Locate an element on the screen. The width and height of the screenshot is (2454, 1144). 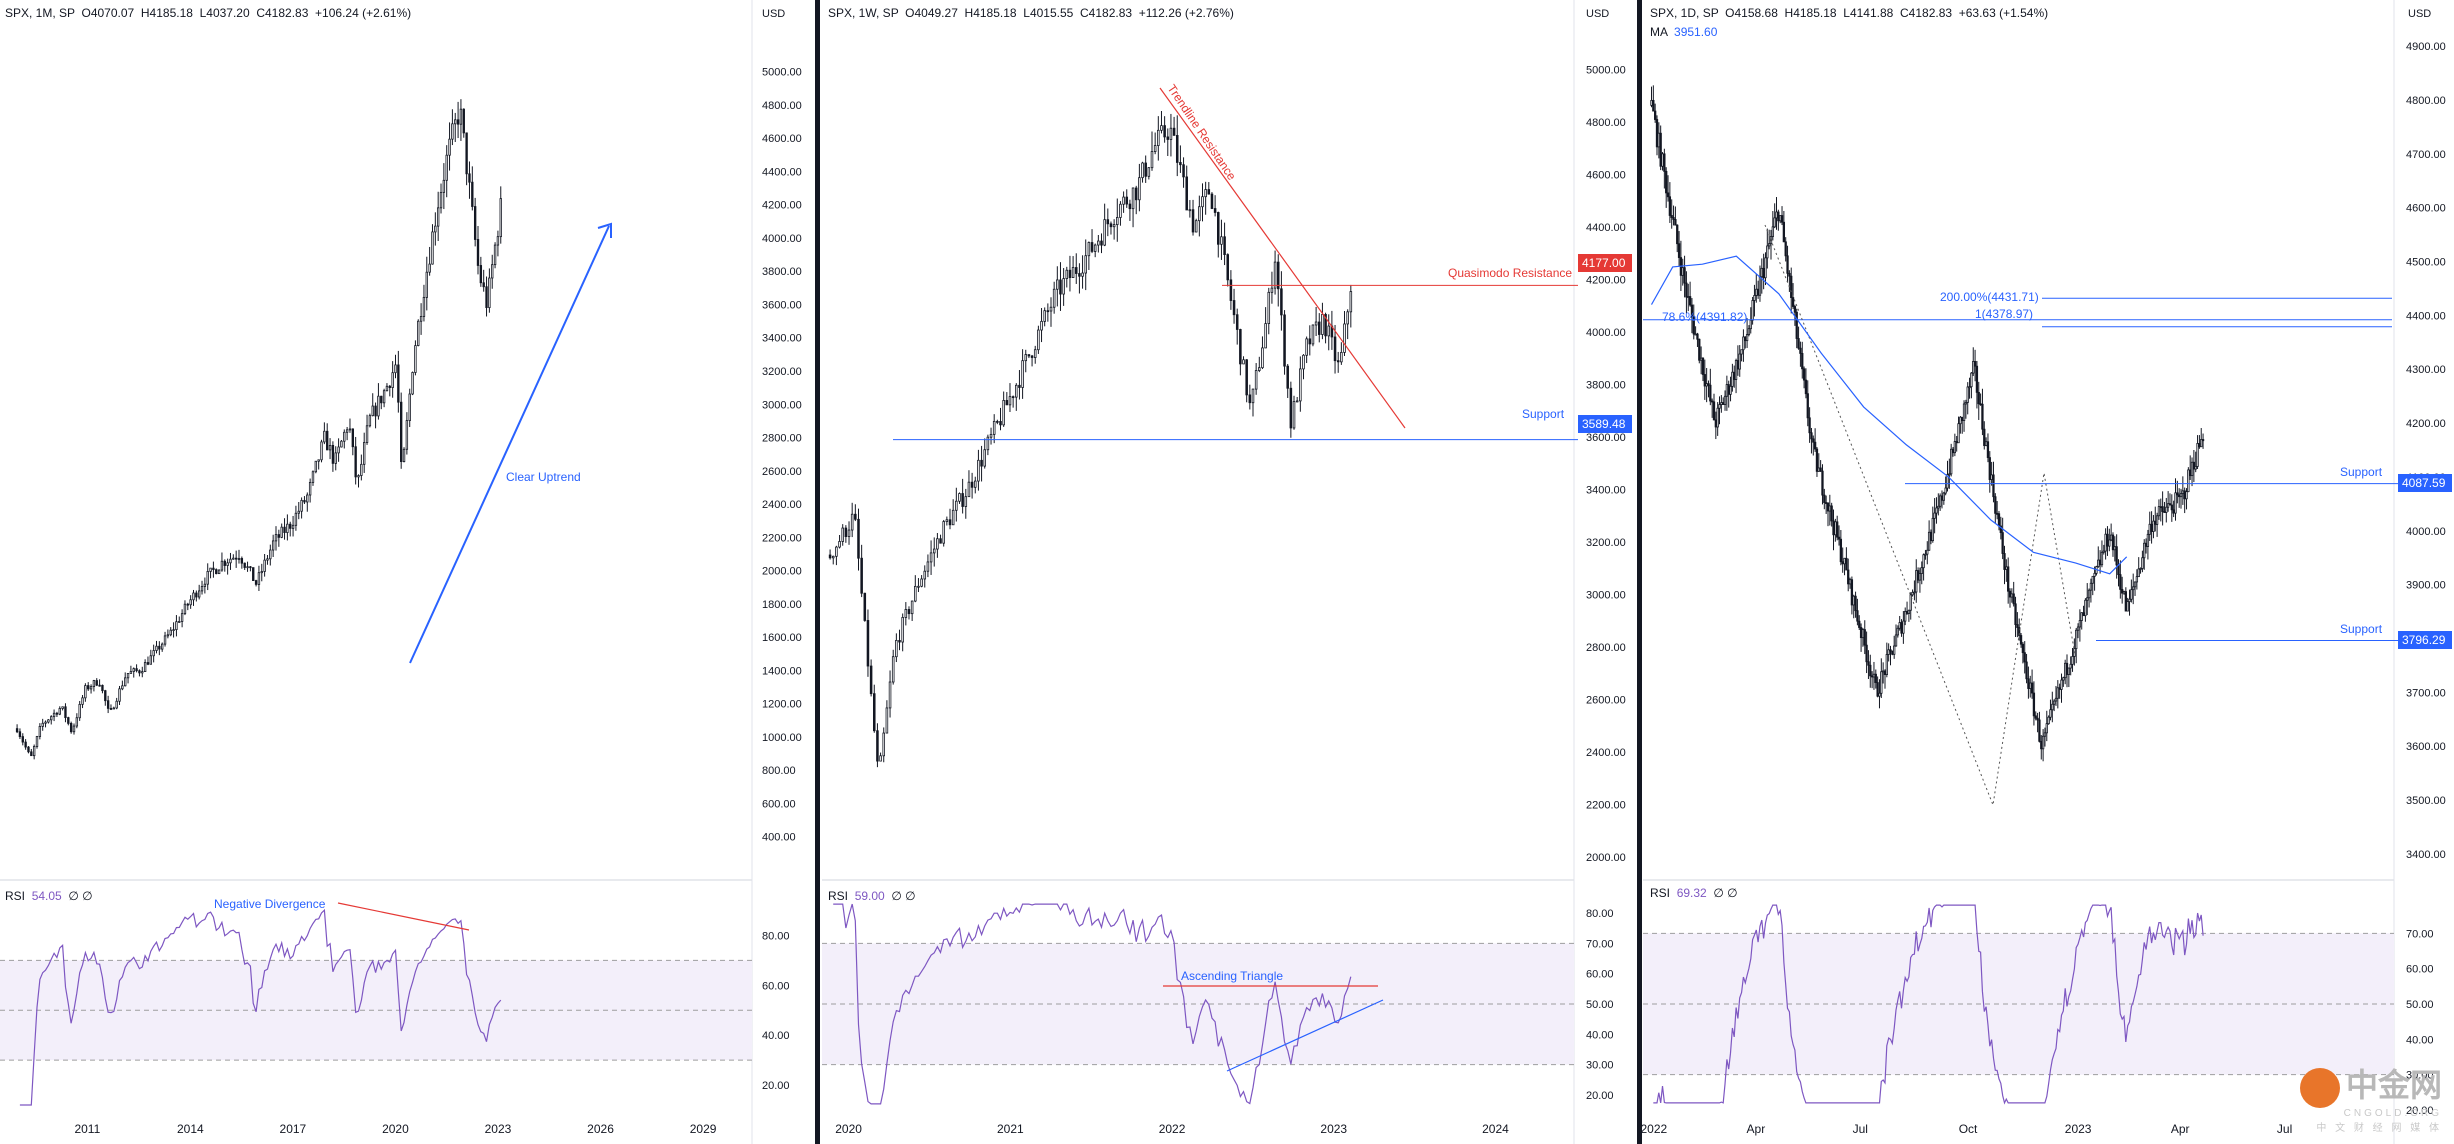
x-tick-label: 2026 is located at coordinates (600, 1129).